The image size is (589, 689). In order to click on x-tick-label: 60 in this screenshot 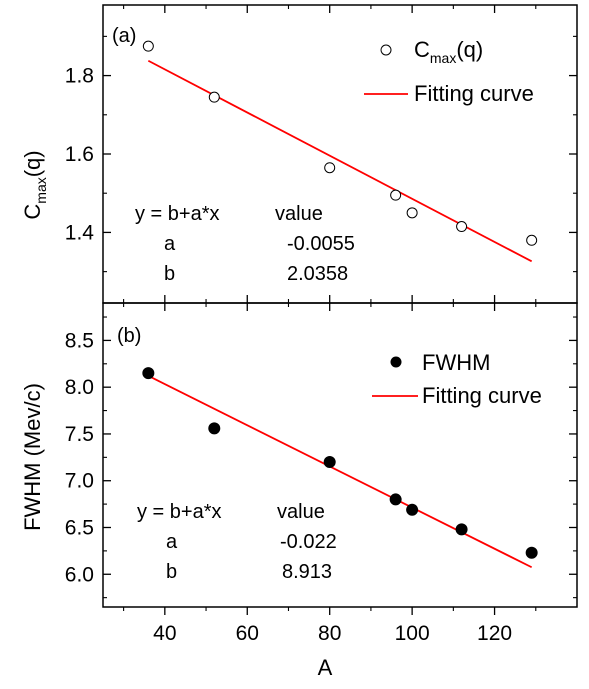, I will do `click(247, 633)`.